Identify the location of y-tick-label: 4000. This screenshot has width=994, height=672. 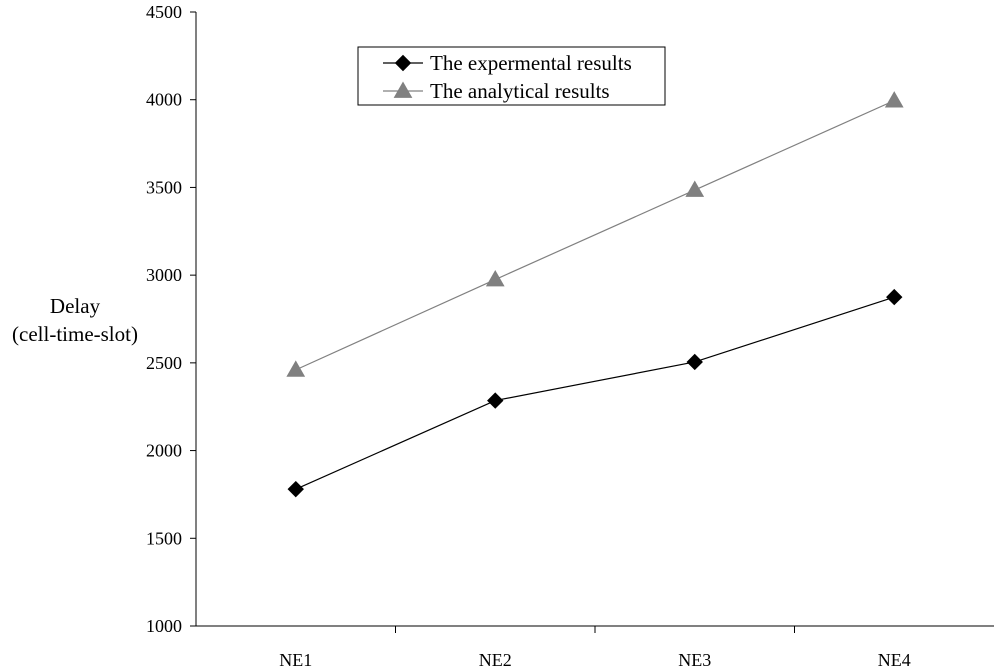
(164, 100).